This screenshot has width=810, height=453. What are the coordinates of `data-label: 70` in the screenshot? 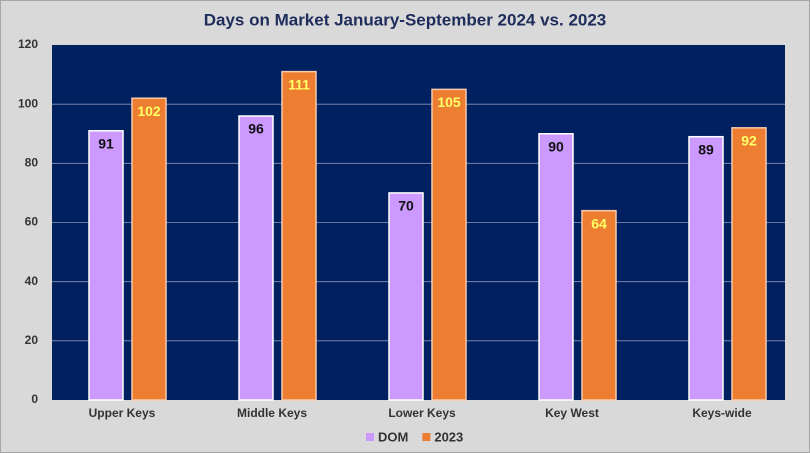 It's located at (406, 206).